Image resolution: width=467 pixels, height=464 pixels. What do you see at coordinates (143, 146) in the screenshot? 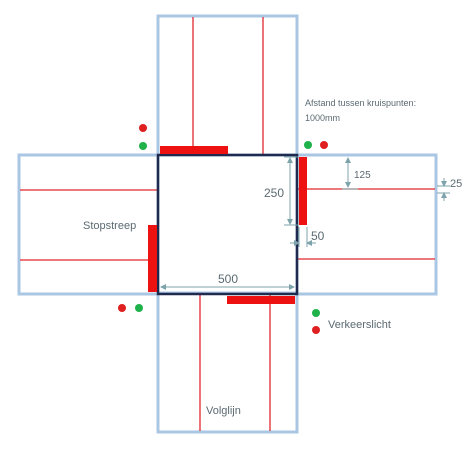
I see `traffic-light-nw-green` at bounding box center [143, 146].